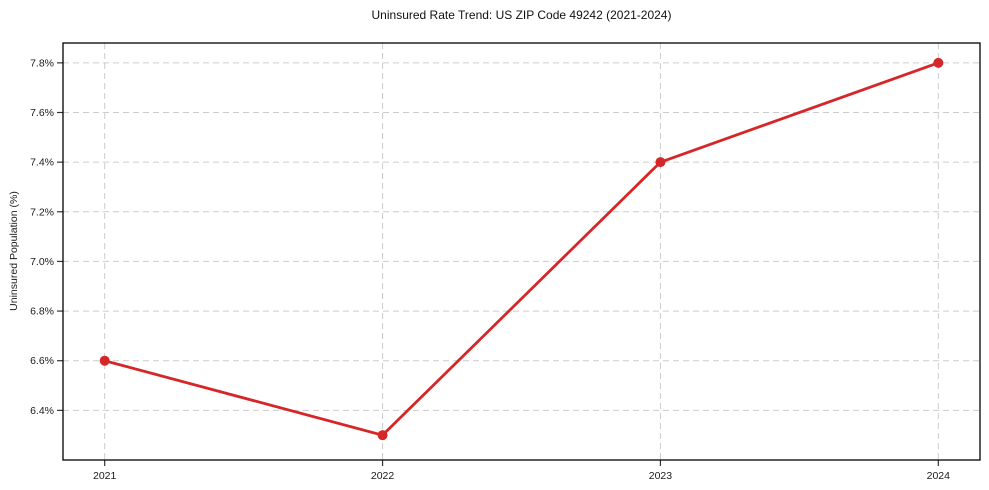 Image resolution: width=989 pixels, height=490 pixels. I want to click on y-tick-label: 7.8%, so click(42, 63).